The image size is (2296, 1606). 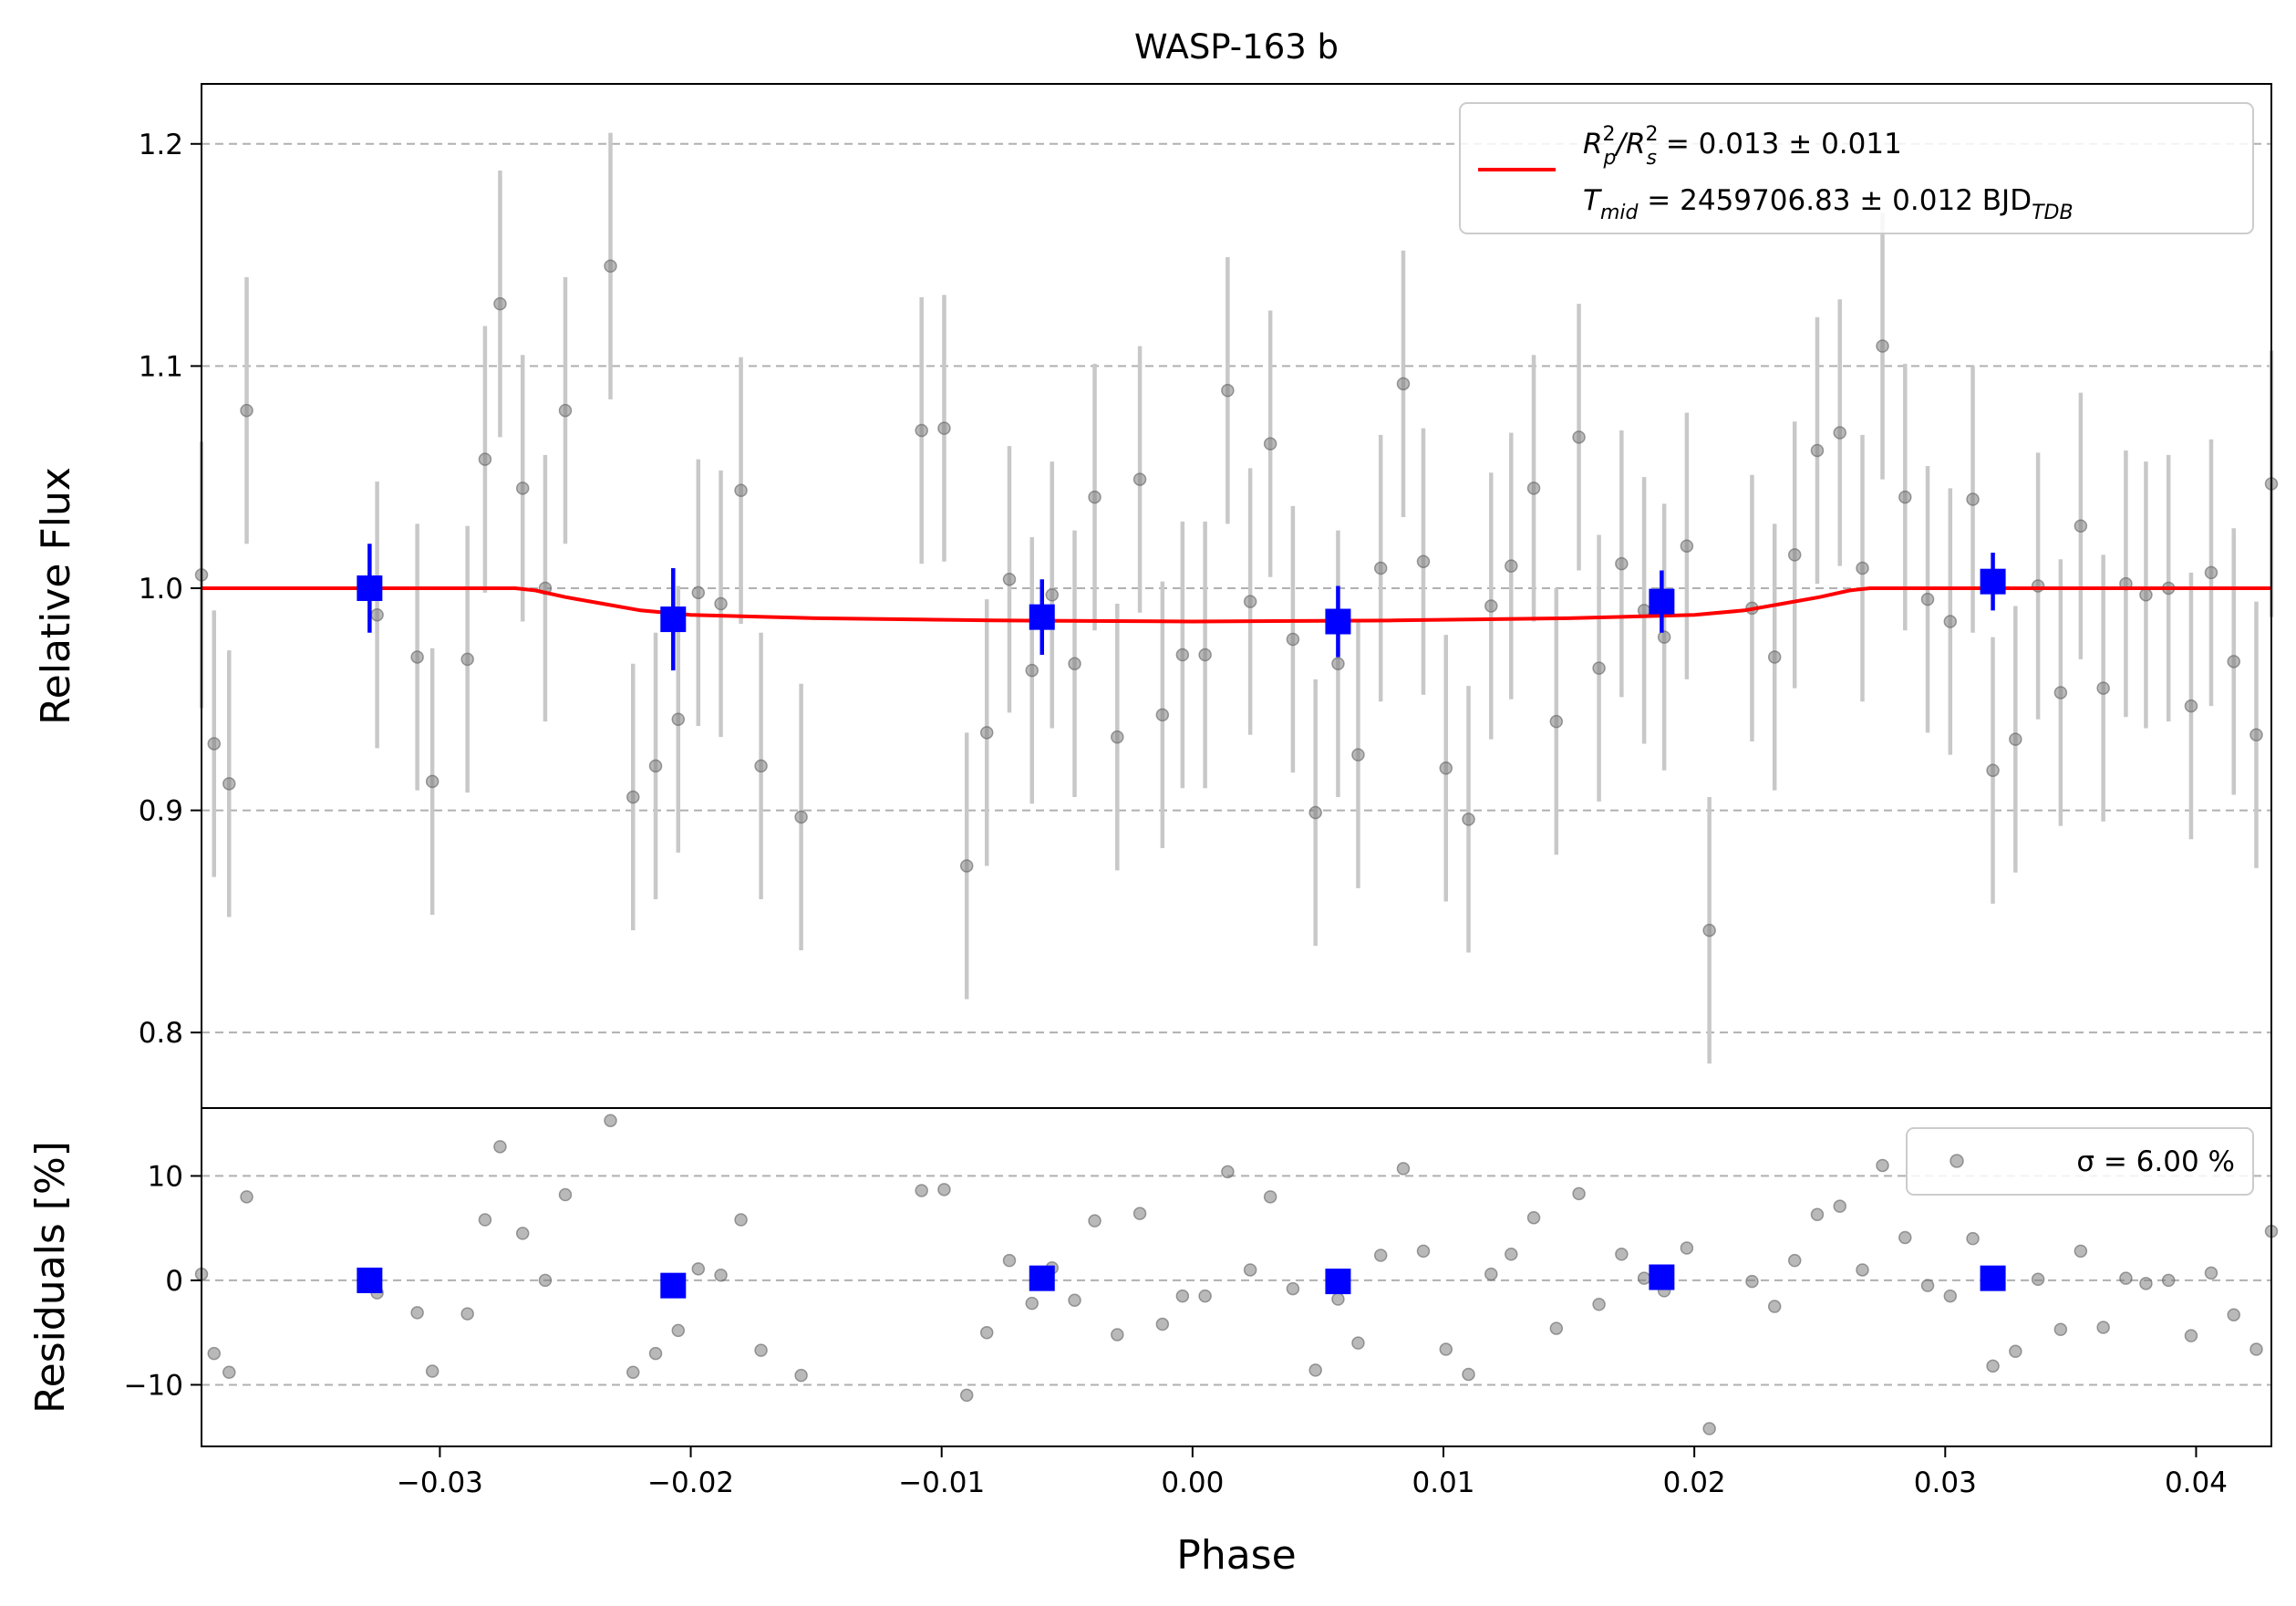 I want to click on x-tick-label: −0.01, so click(x=941, y=1482).